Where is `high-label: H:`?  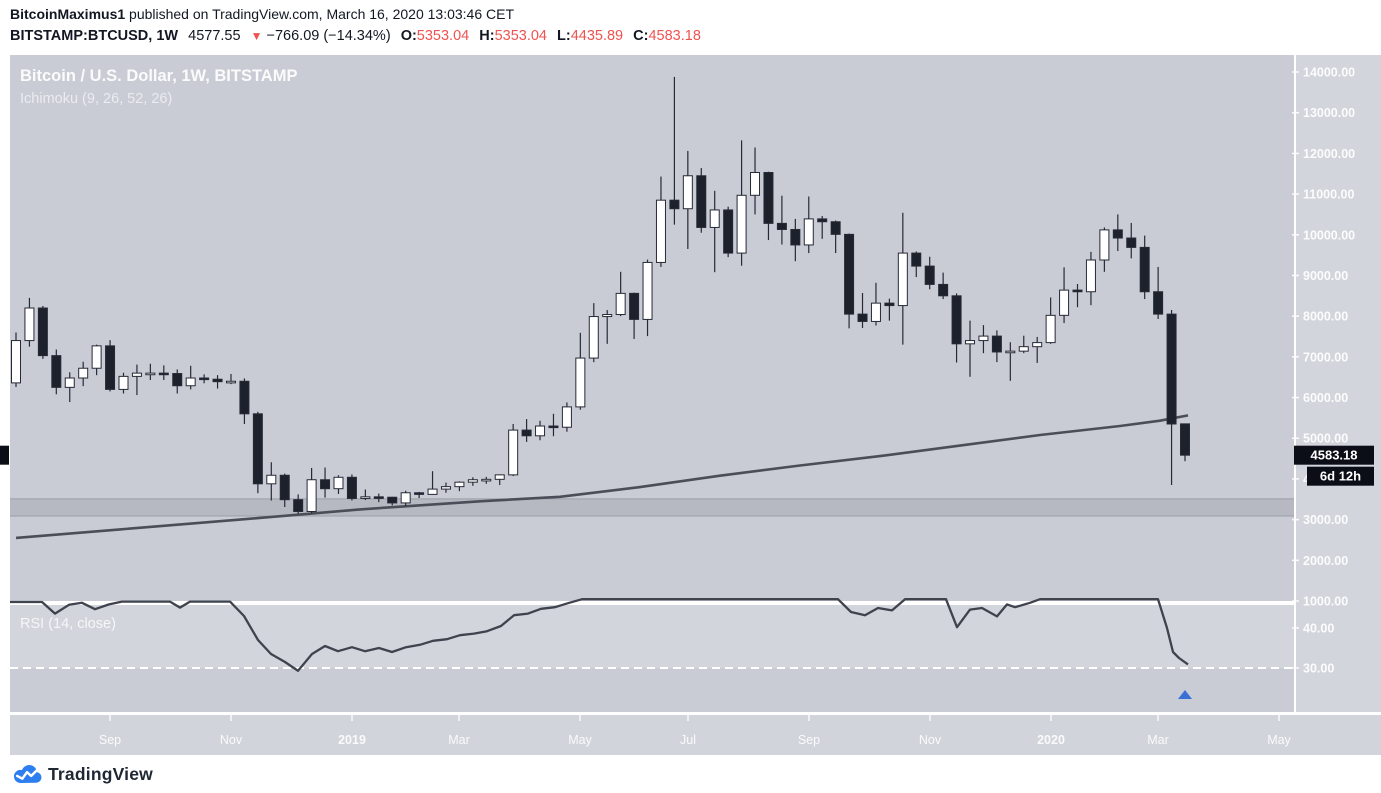
high-label: H: is located at coordinates (487, 36).